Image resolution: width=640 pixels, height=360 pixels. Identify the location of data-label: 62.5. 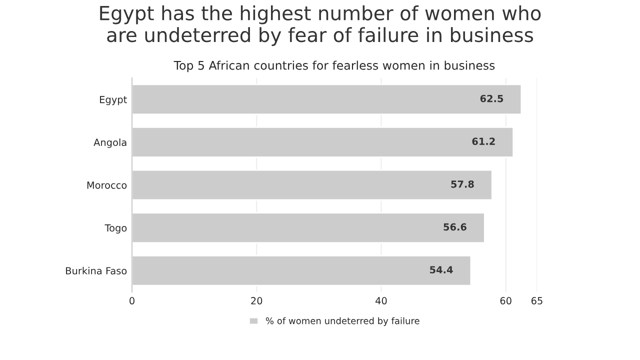
(492, 98).